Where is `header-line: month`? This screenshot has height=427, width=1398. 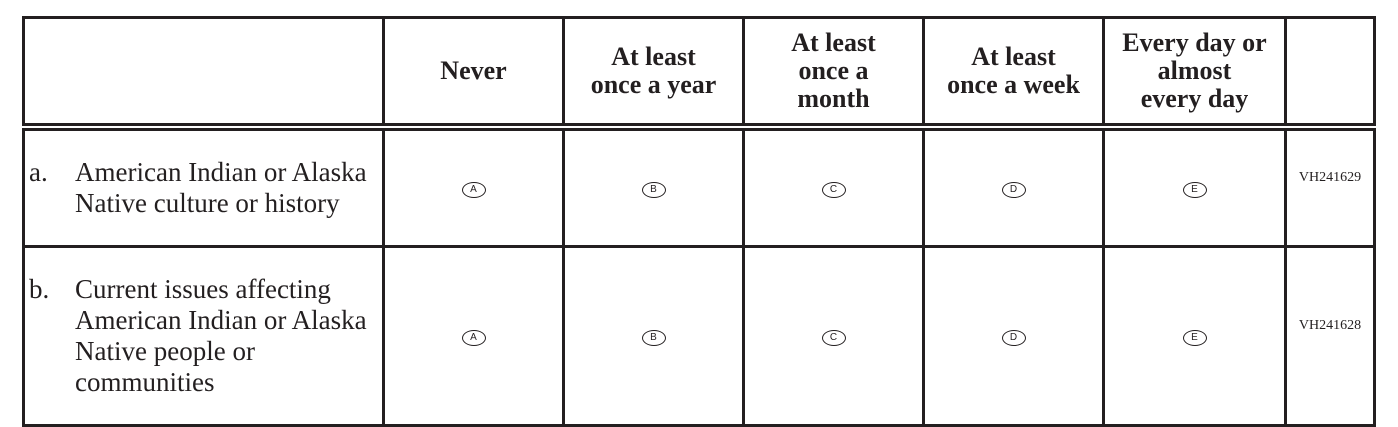
header-line: month is located at coordinates (833, 98).